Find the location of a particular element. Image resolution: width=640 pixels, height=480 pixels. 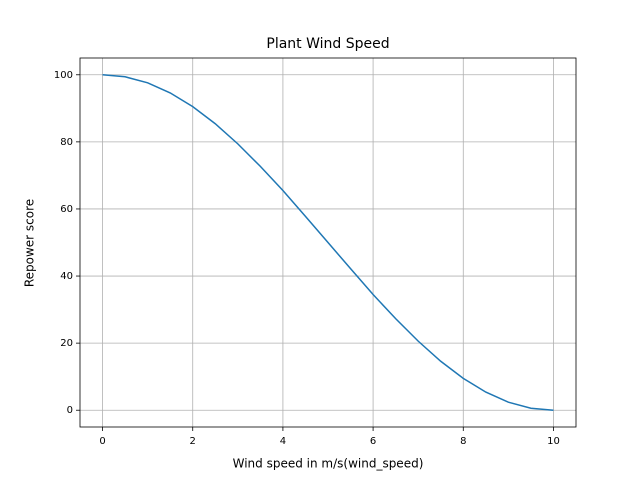

y-axis-label: Repower score is located at coordinates (30, 243).